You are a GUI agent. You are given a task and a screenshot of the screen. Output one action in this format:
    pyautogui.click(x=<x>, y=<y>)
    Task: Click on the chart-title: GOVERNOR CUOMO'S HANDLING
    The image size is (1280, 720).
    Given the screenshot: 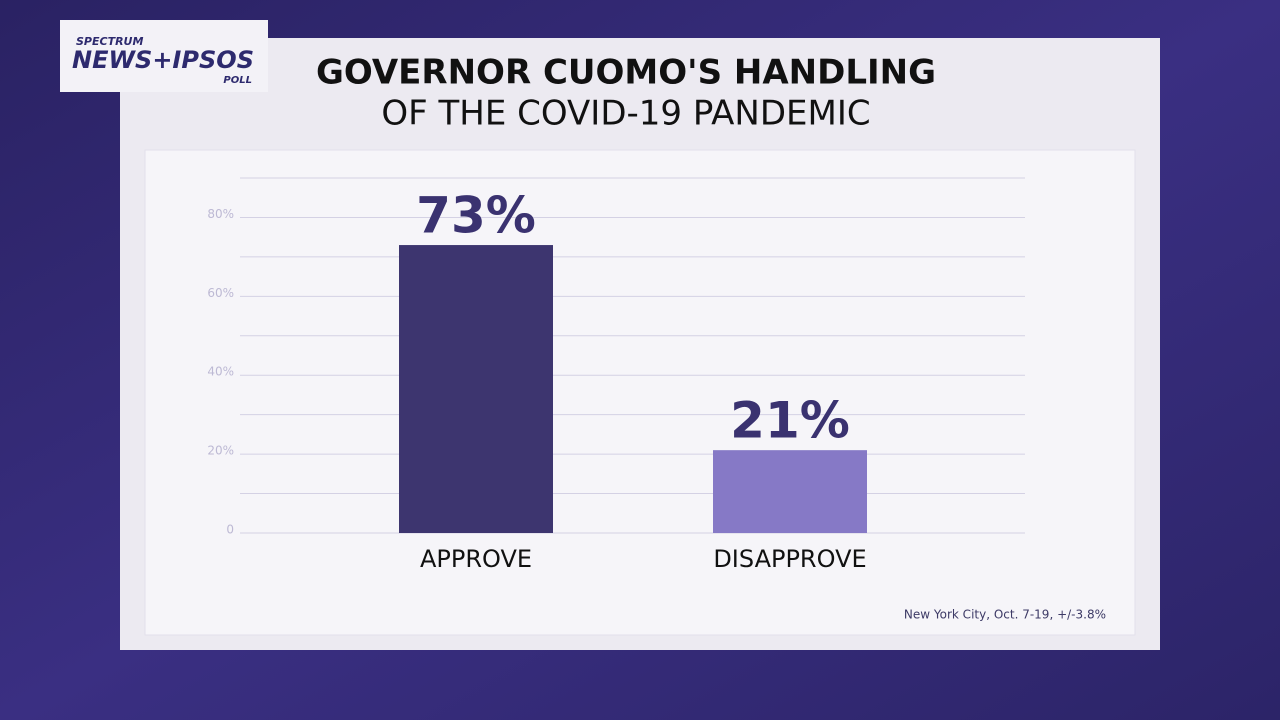 What is the action you would take?
    pyautogui.click(x=626, y=73)
    